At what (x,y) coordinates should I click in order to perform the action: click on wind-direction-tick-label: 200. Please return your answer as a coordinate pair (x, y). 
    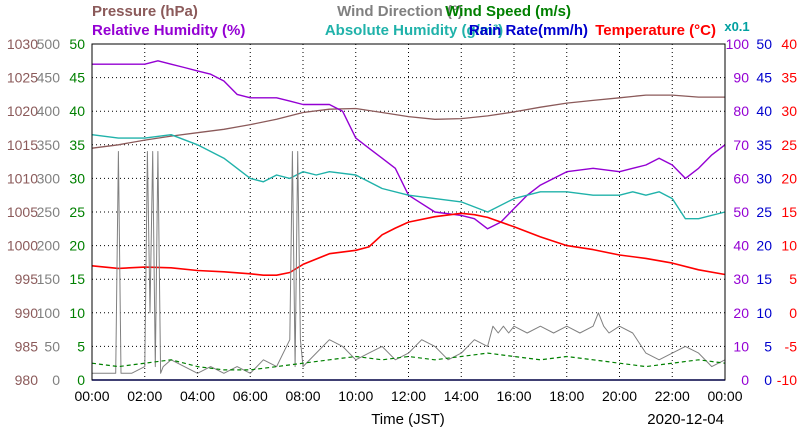
    Looking at the image, I should click on (49, 246).